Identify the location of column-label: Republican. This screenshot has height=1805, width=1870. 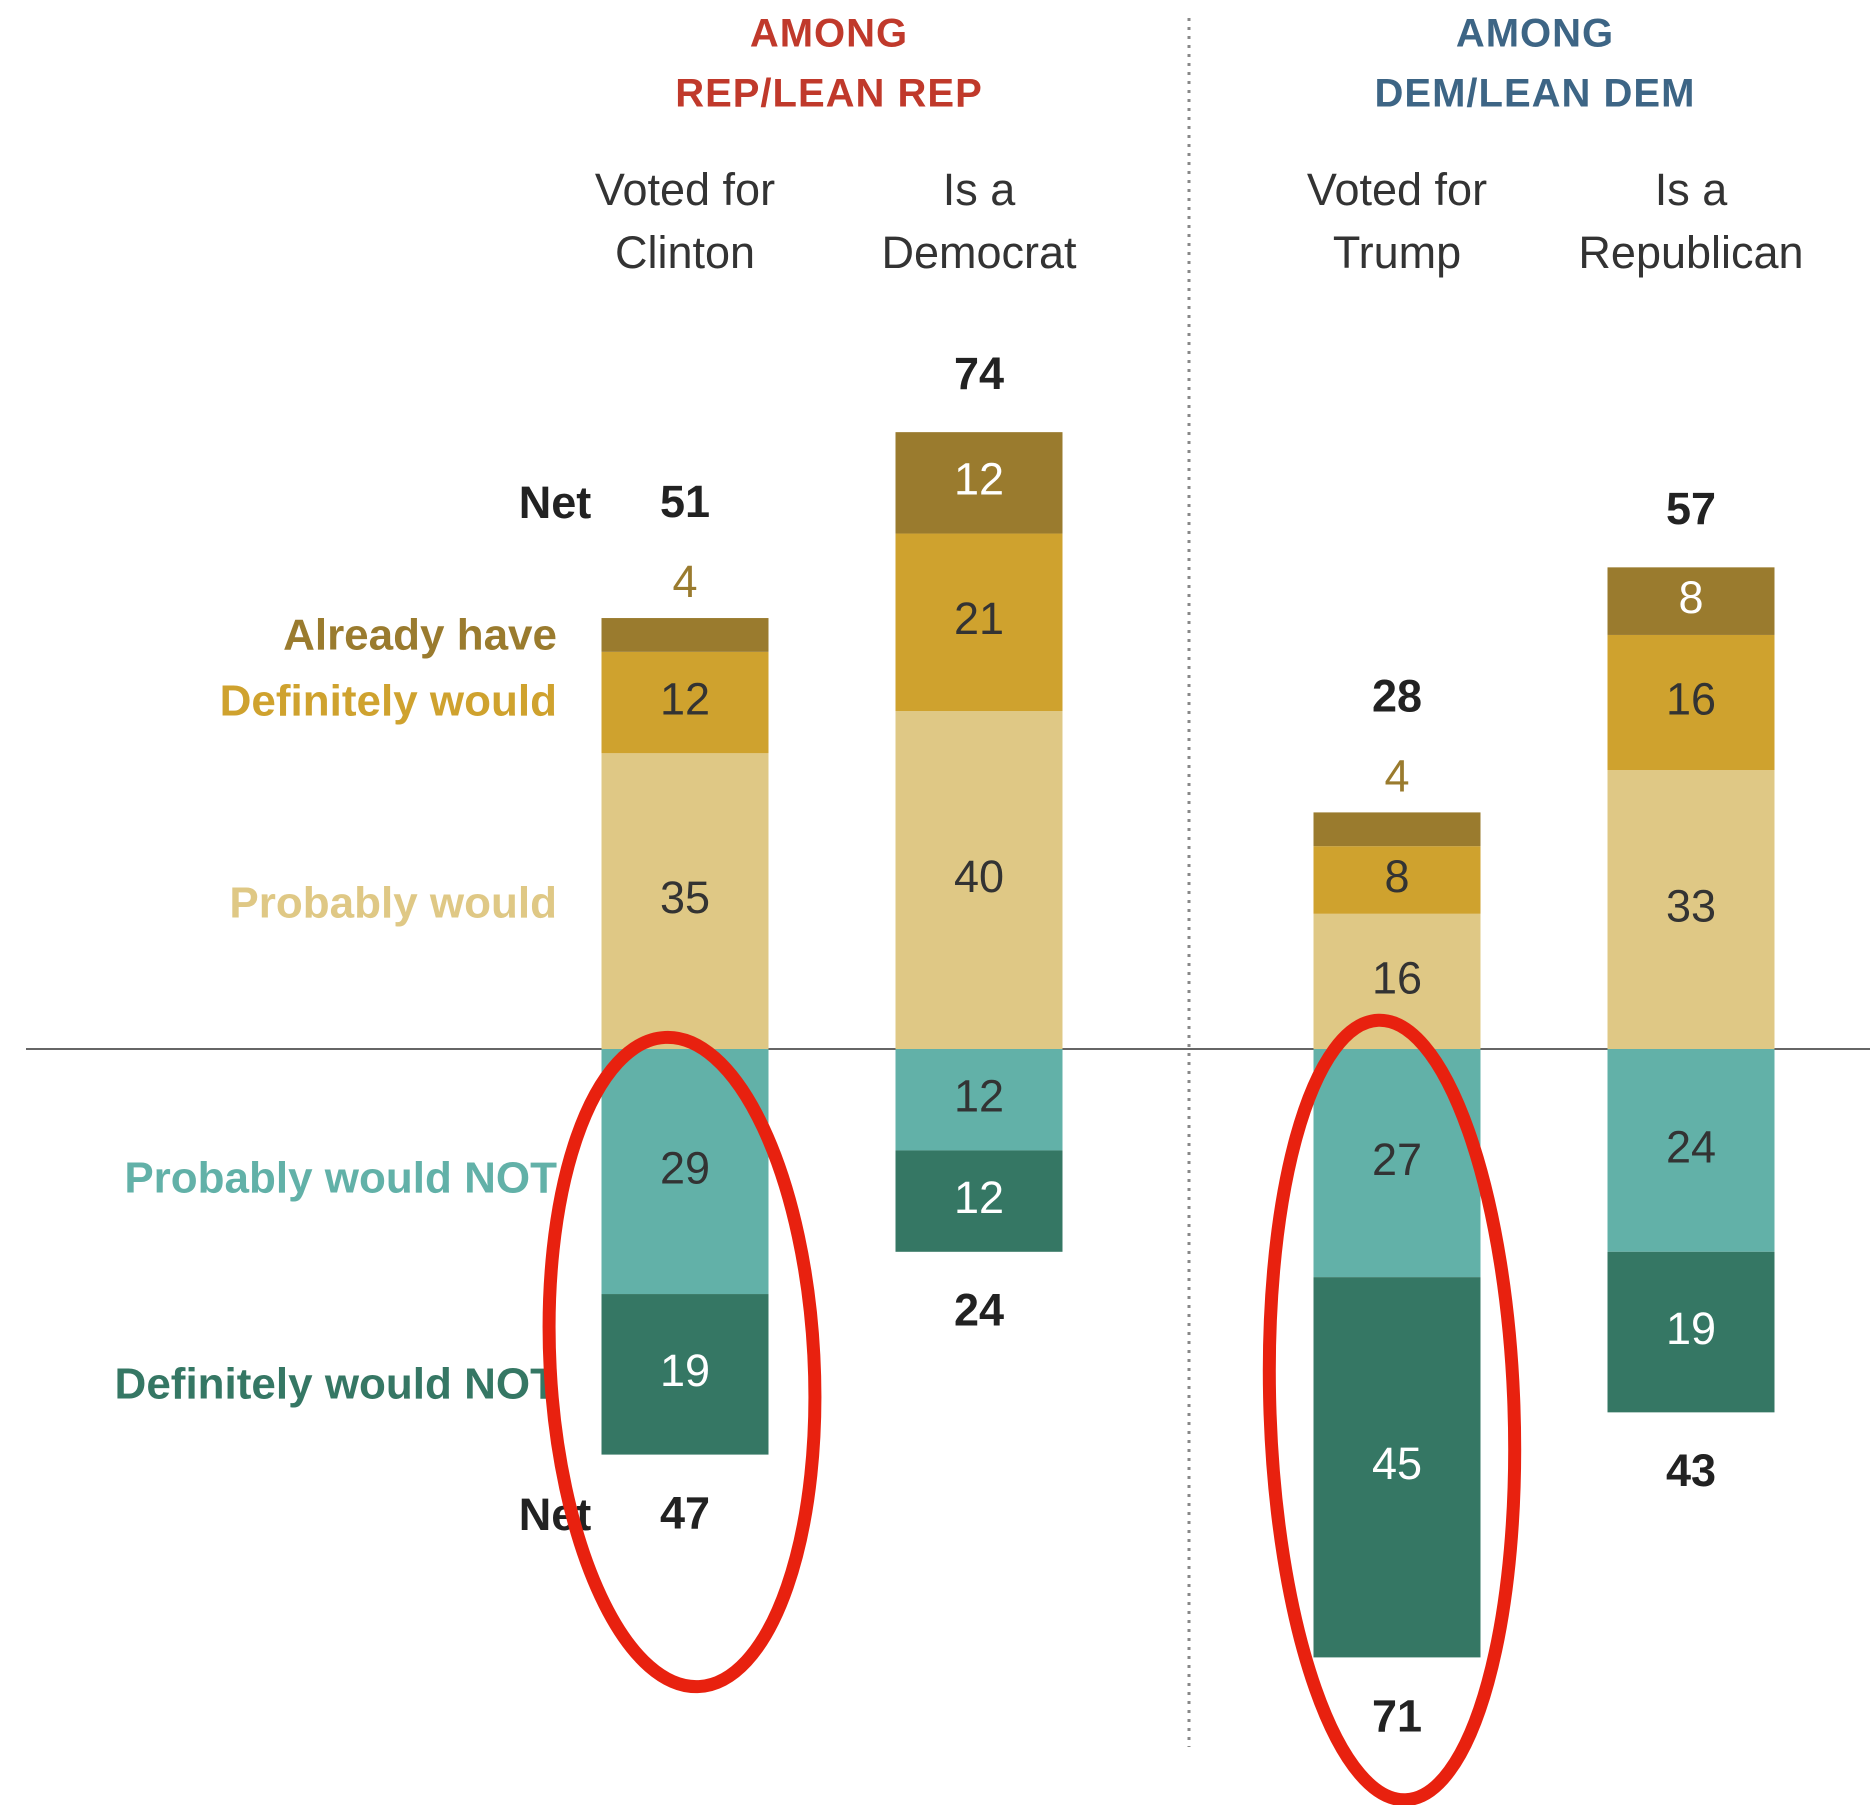
(1690, 252).